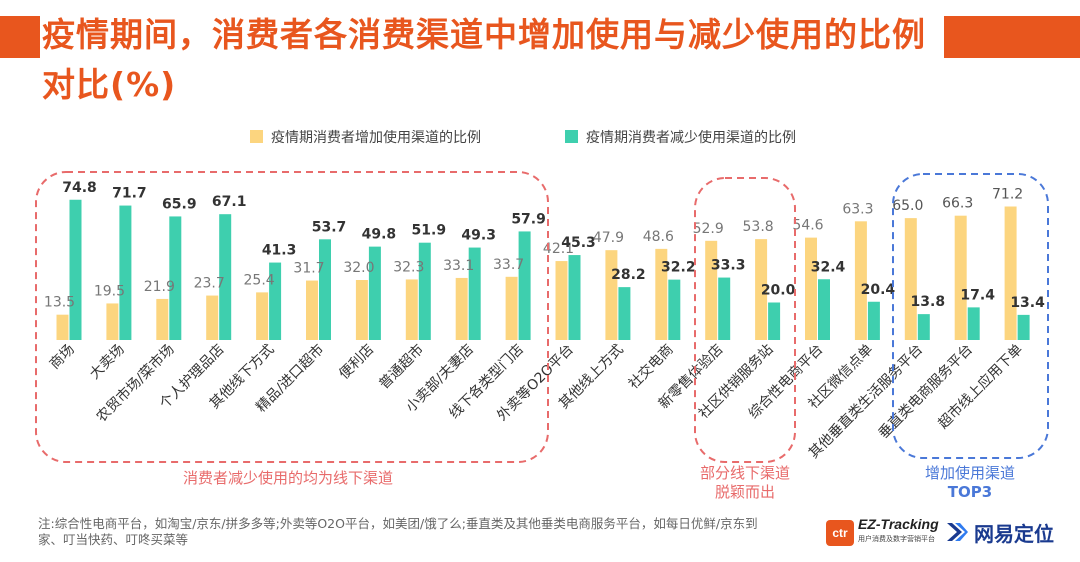  Describe the element at coordinates (925, 391) in the screenshot. I see `category-label: 垂直类电商服务平台` at that location.